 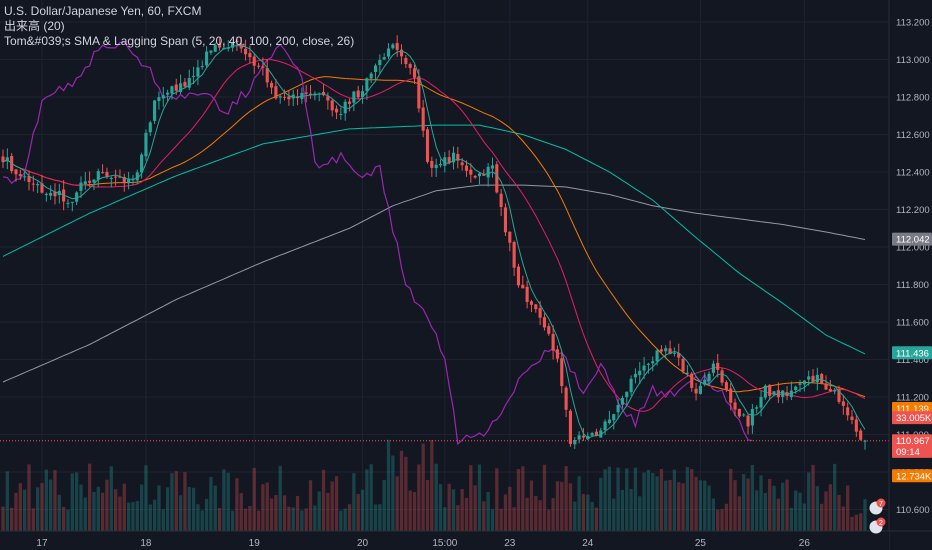 What do you see at coordinates (877, 525) in the screenshot?
I see `event-flag-icon: 2` at bounding box center [877, 525].